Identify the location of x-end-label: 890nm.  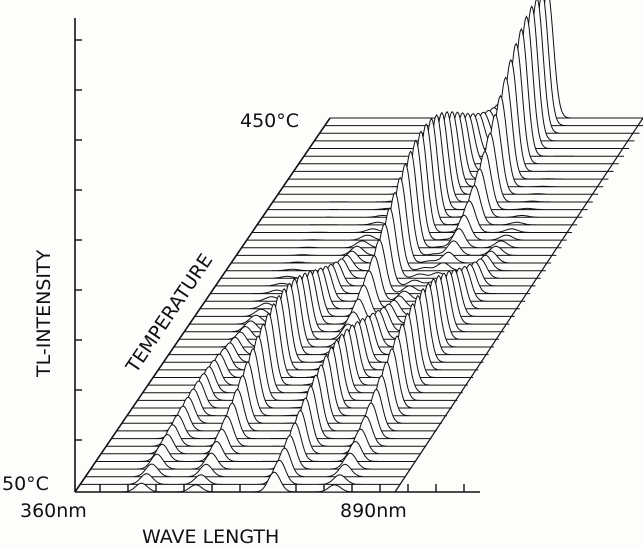
(373, 511).